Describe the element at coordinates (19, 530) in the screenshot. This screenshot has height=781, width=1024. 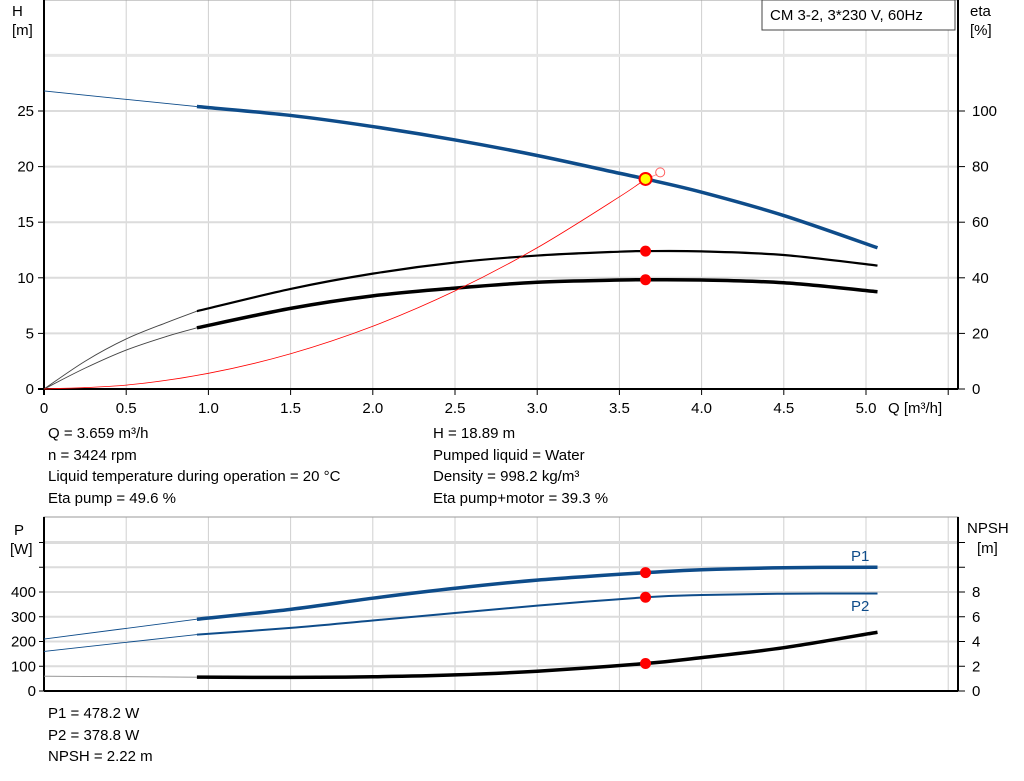
I see `y-axis-label: P` at that location.